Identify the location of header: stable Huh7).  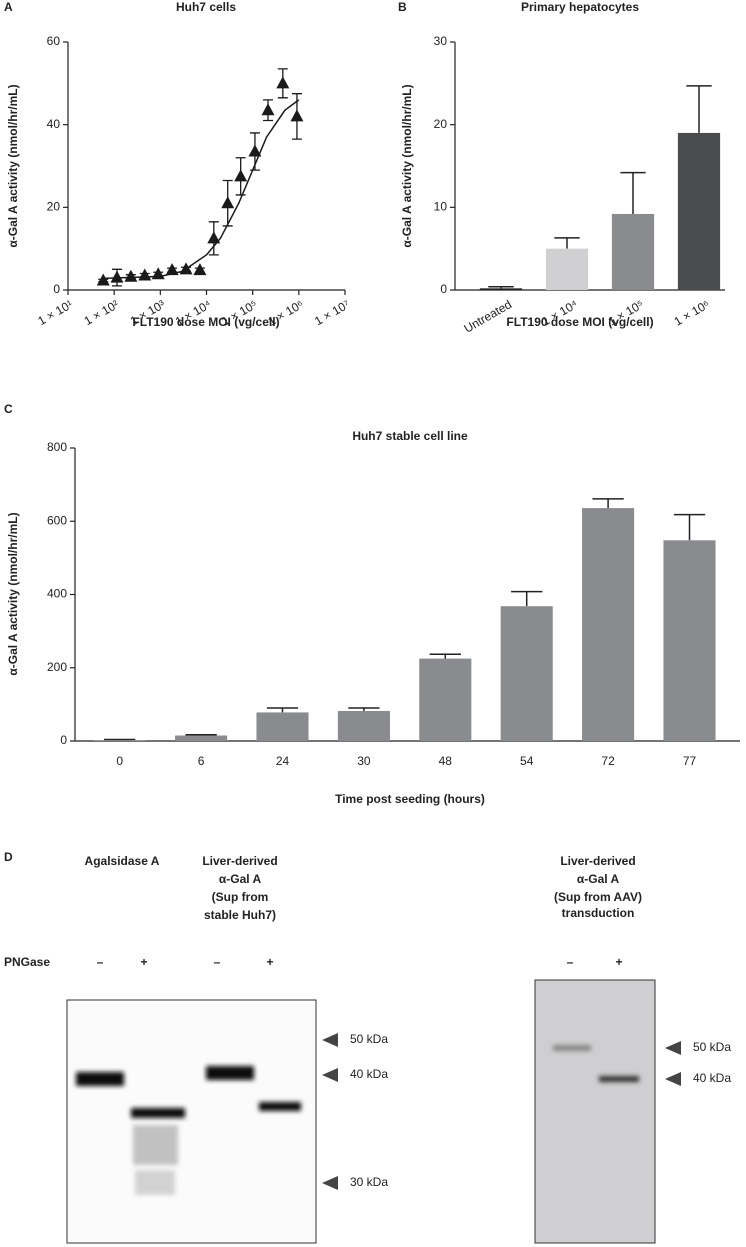
(240, 915).